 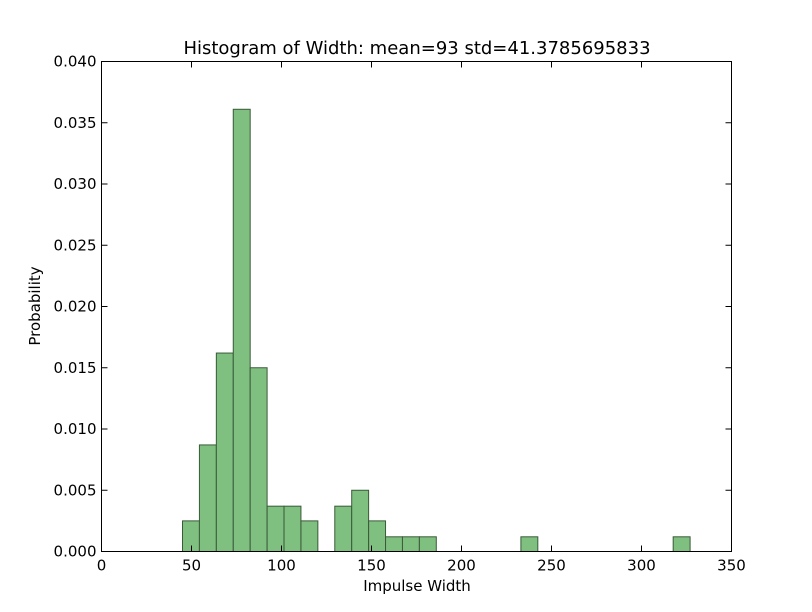 I want to click on x-tick-label-0: 0, so click(x=102, y=566).